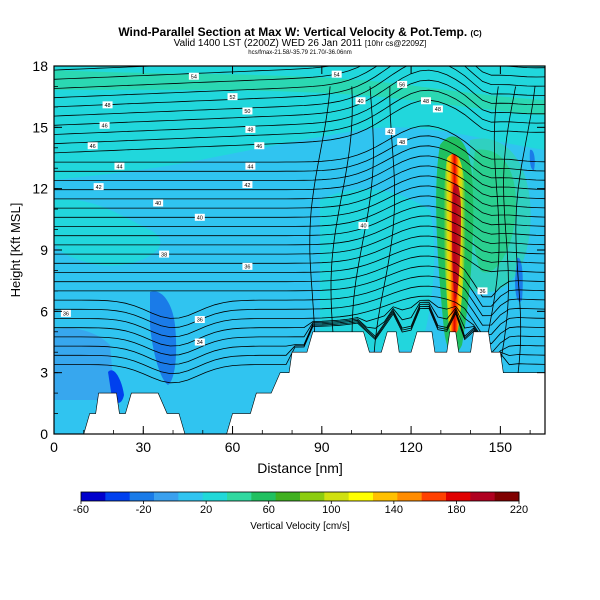 The image size is (600, 600). I want to click on x-tick-label: 0, so click(54, 447).